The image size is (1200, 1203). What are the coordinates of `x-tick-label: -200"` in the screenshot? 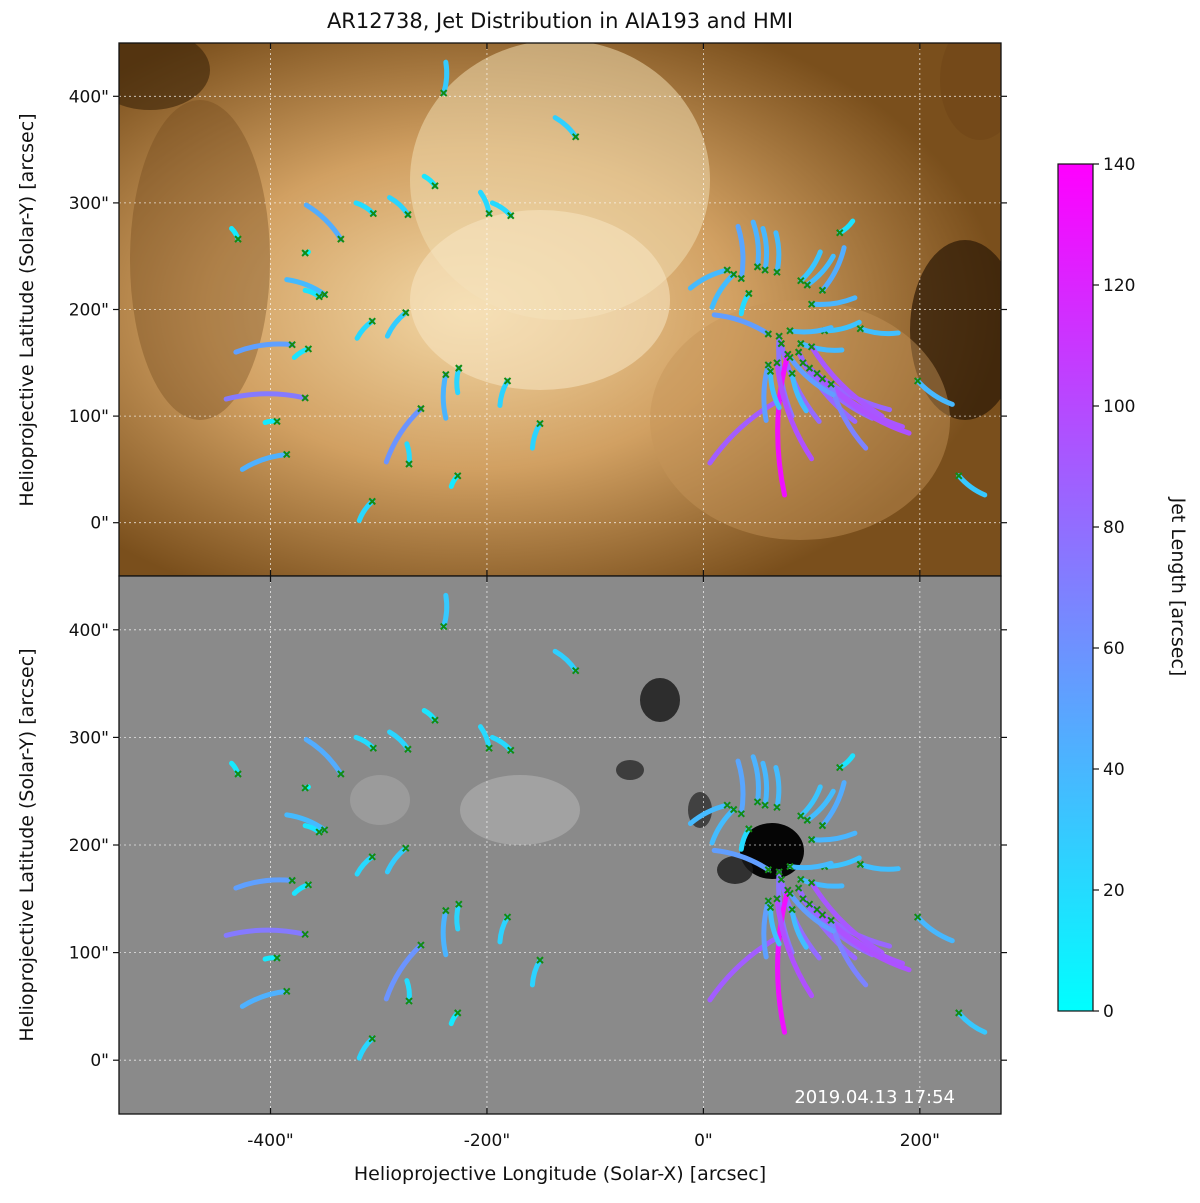 It's located at (487, 1141).